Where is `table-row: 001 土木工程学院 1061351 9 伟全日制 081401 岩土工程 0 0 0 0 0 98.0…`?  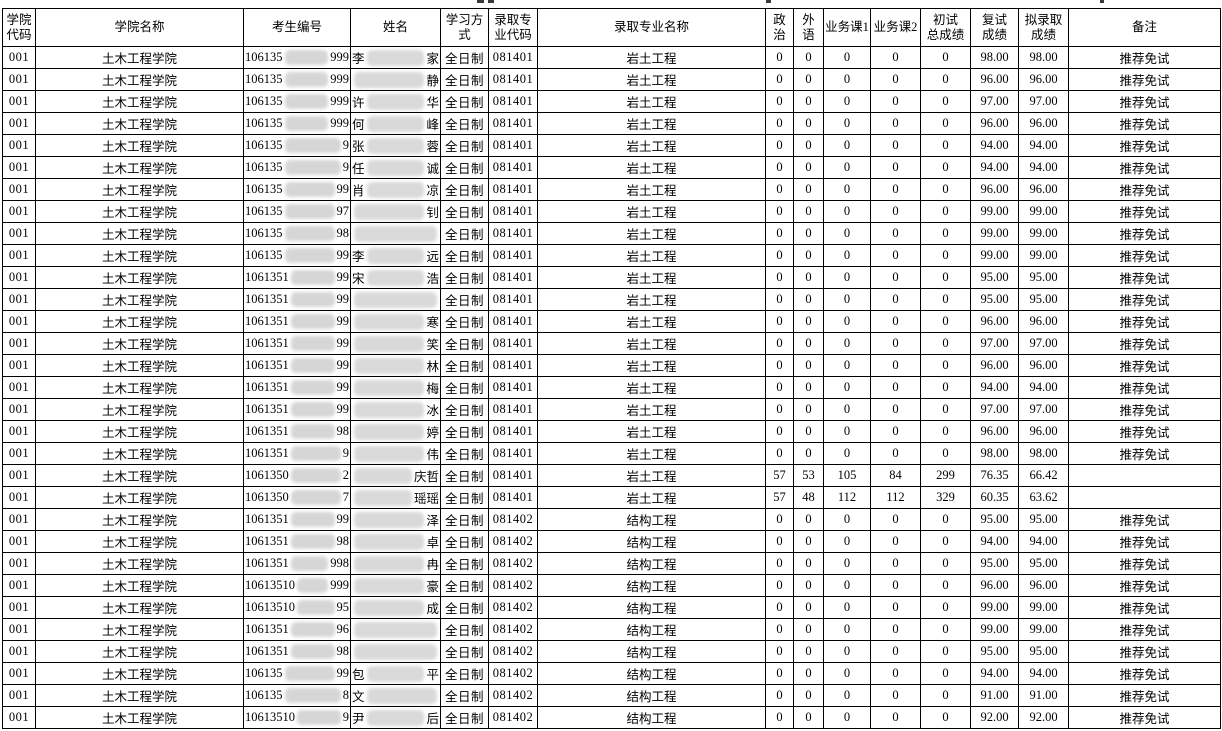 table-row: 001 土木工程学院 1061351 9 伟全日制 081401 岩土工程 0 0 0 0 0 98.0… is located at coordinates (611, 453).